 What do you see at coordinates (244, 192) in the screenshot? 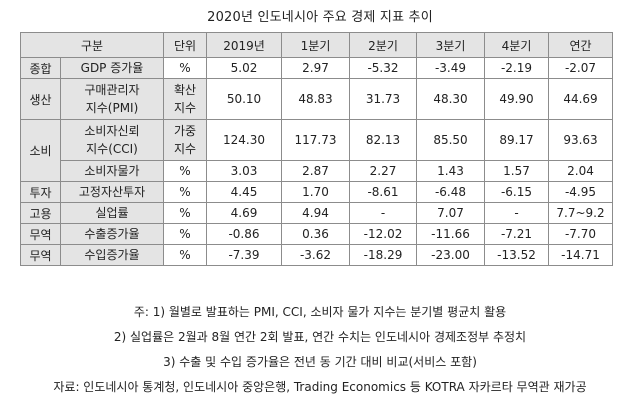
I see `value-cell: 4.45` at bounding box center [244, 192].